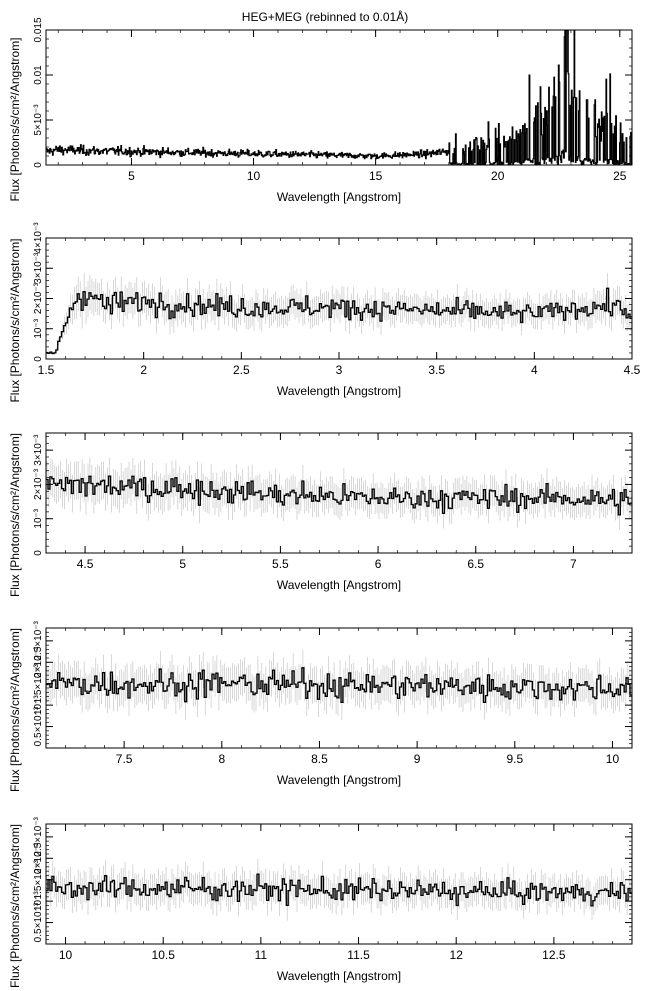 Image resolution: width=650 pixels, height=991 pixels. I want to click on y-tick-label-1-0: 0, so click(38, 165).